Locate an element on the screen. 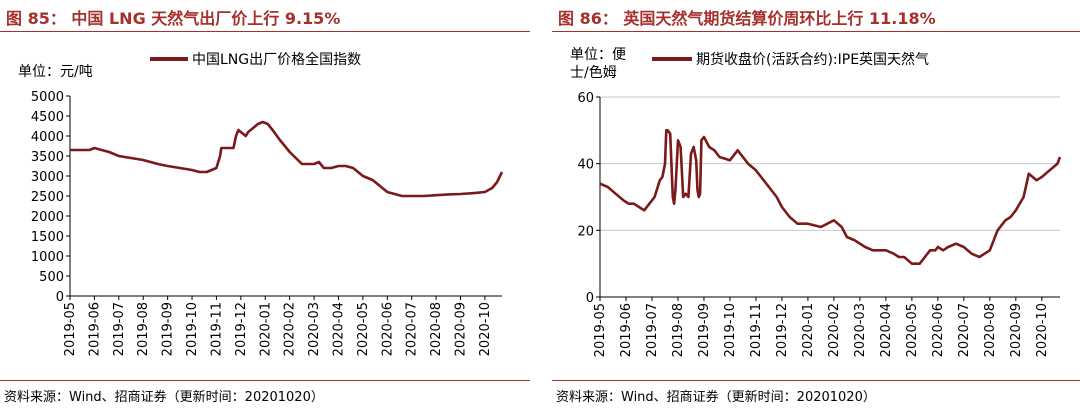 The height and width of the screenshot is (409, 1080). y-tick-label: 5000 is located at coordinates (47, 97).